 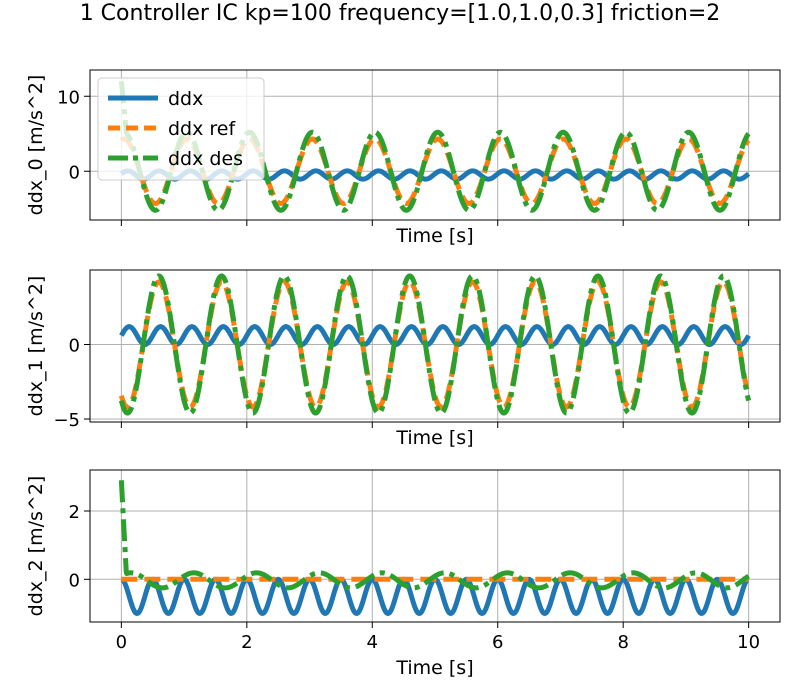 What do you see at coordinates (121, 642) in the screenshot?
I see `x-tick-label: 0` at bounding box center [121, 642].